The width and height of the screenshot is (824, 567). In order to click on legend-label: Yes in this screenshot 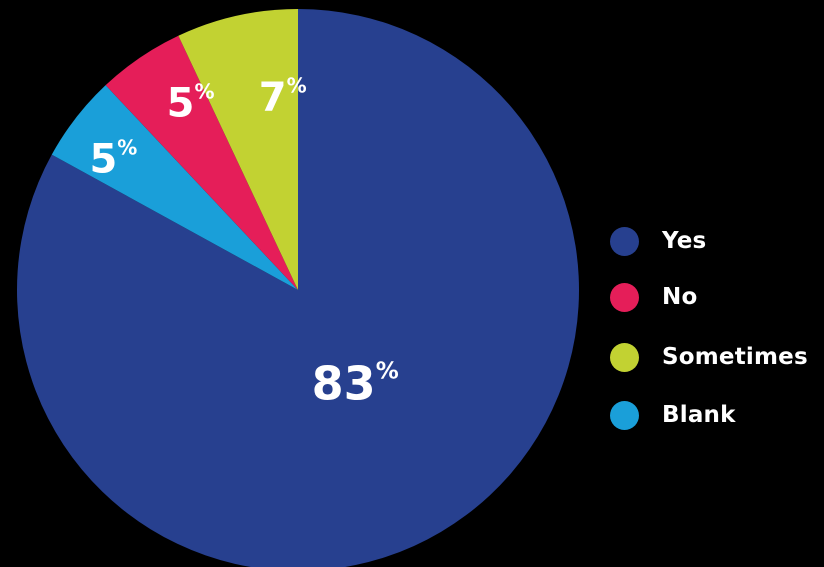, I will do `click(684, 241)`.